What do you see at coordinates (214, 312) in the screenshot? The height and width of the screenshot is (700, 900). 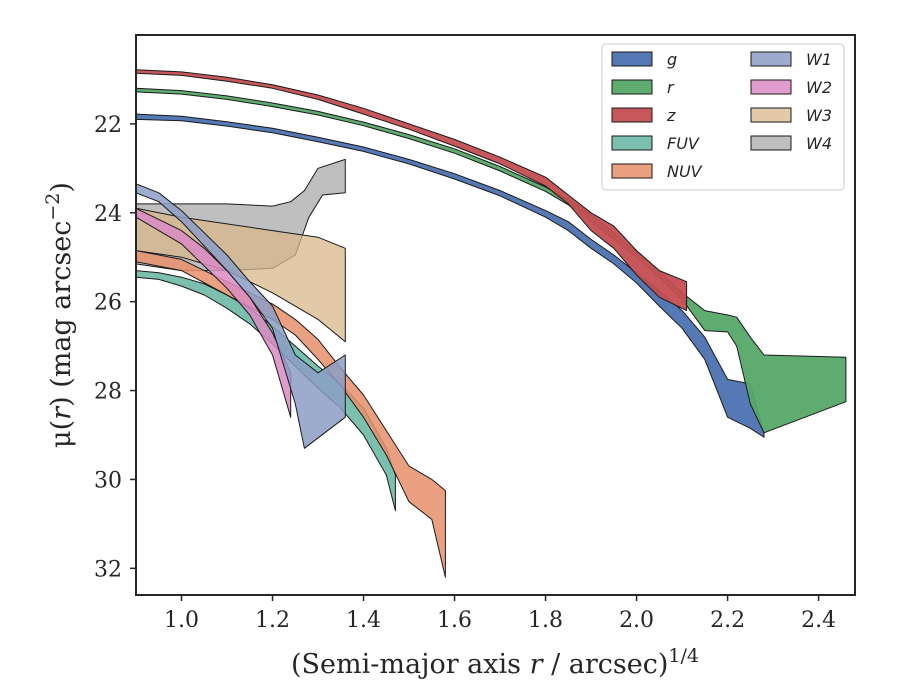 I see `band-w2` at bounding box center [214, 312].